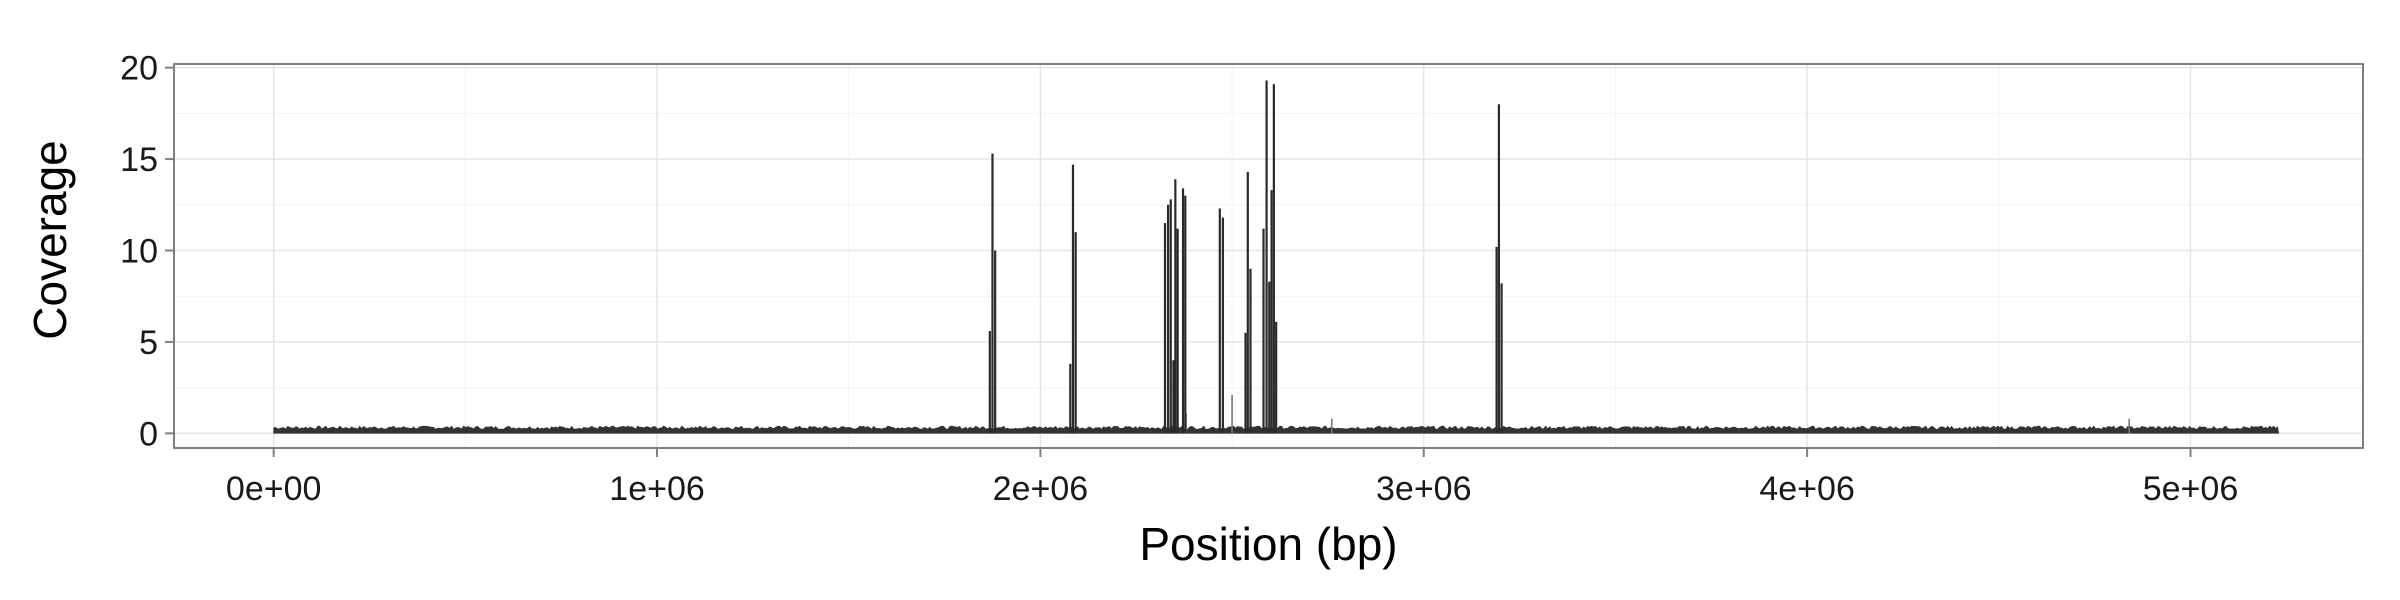 The image size is (2400, 600). Describe the element at coordinates (1424, 489) in the screenshot. I see `x-tick-label: 3e+06` at that location.